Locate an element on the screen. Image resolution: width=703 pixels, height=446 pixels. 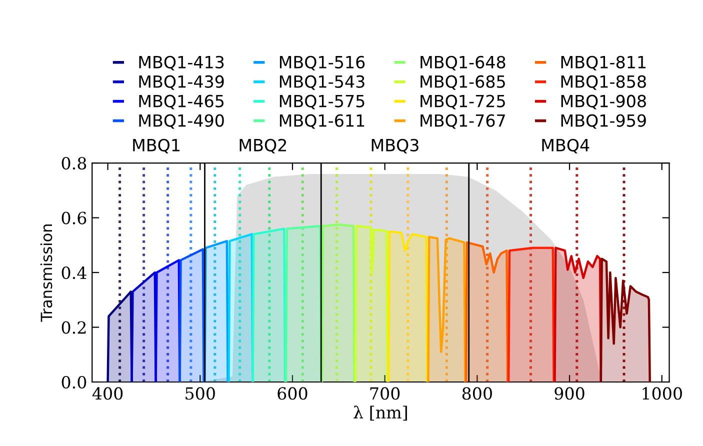
y-tick-label: 0.6 is located at coordinates (74, 218).